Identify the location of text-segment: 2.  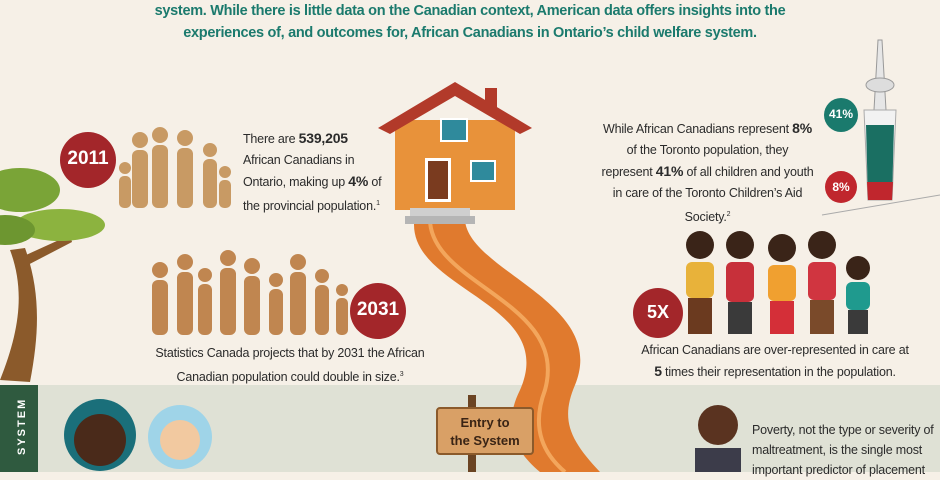
(728, 214).